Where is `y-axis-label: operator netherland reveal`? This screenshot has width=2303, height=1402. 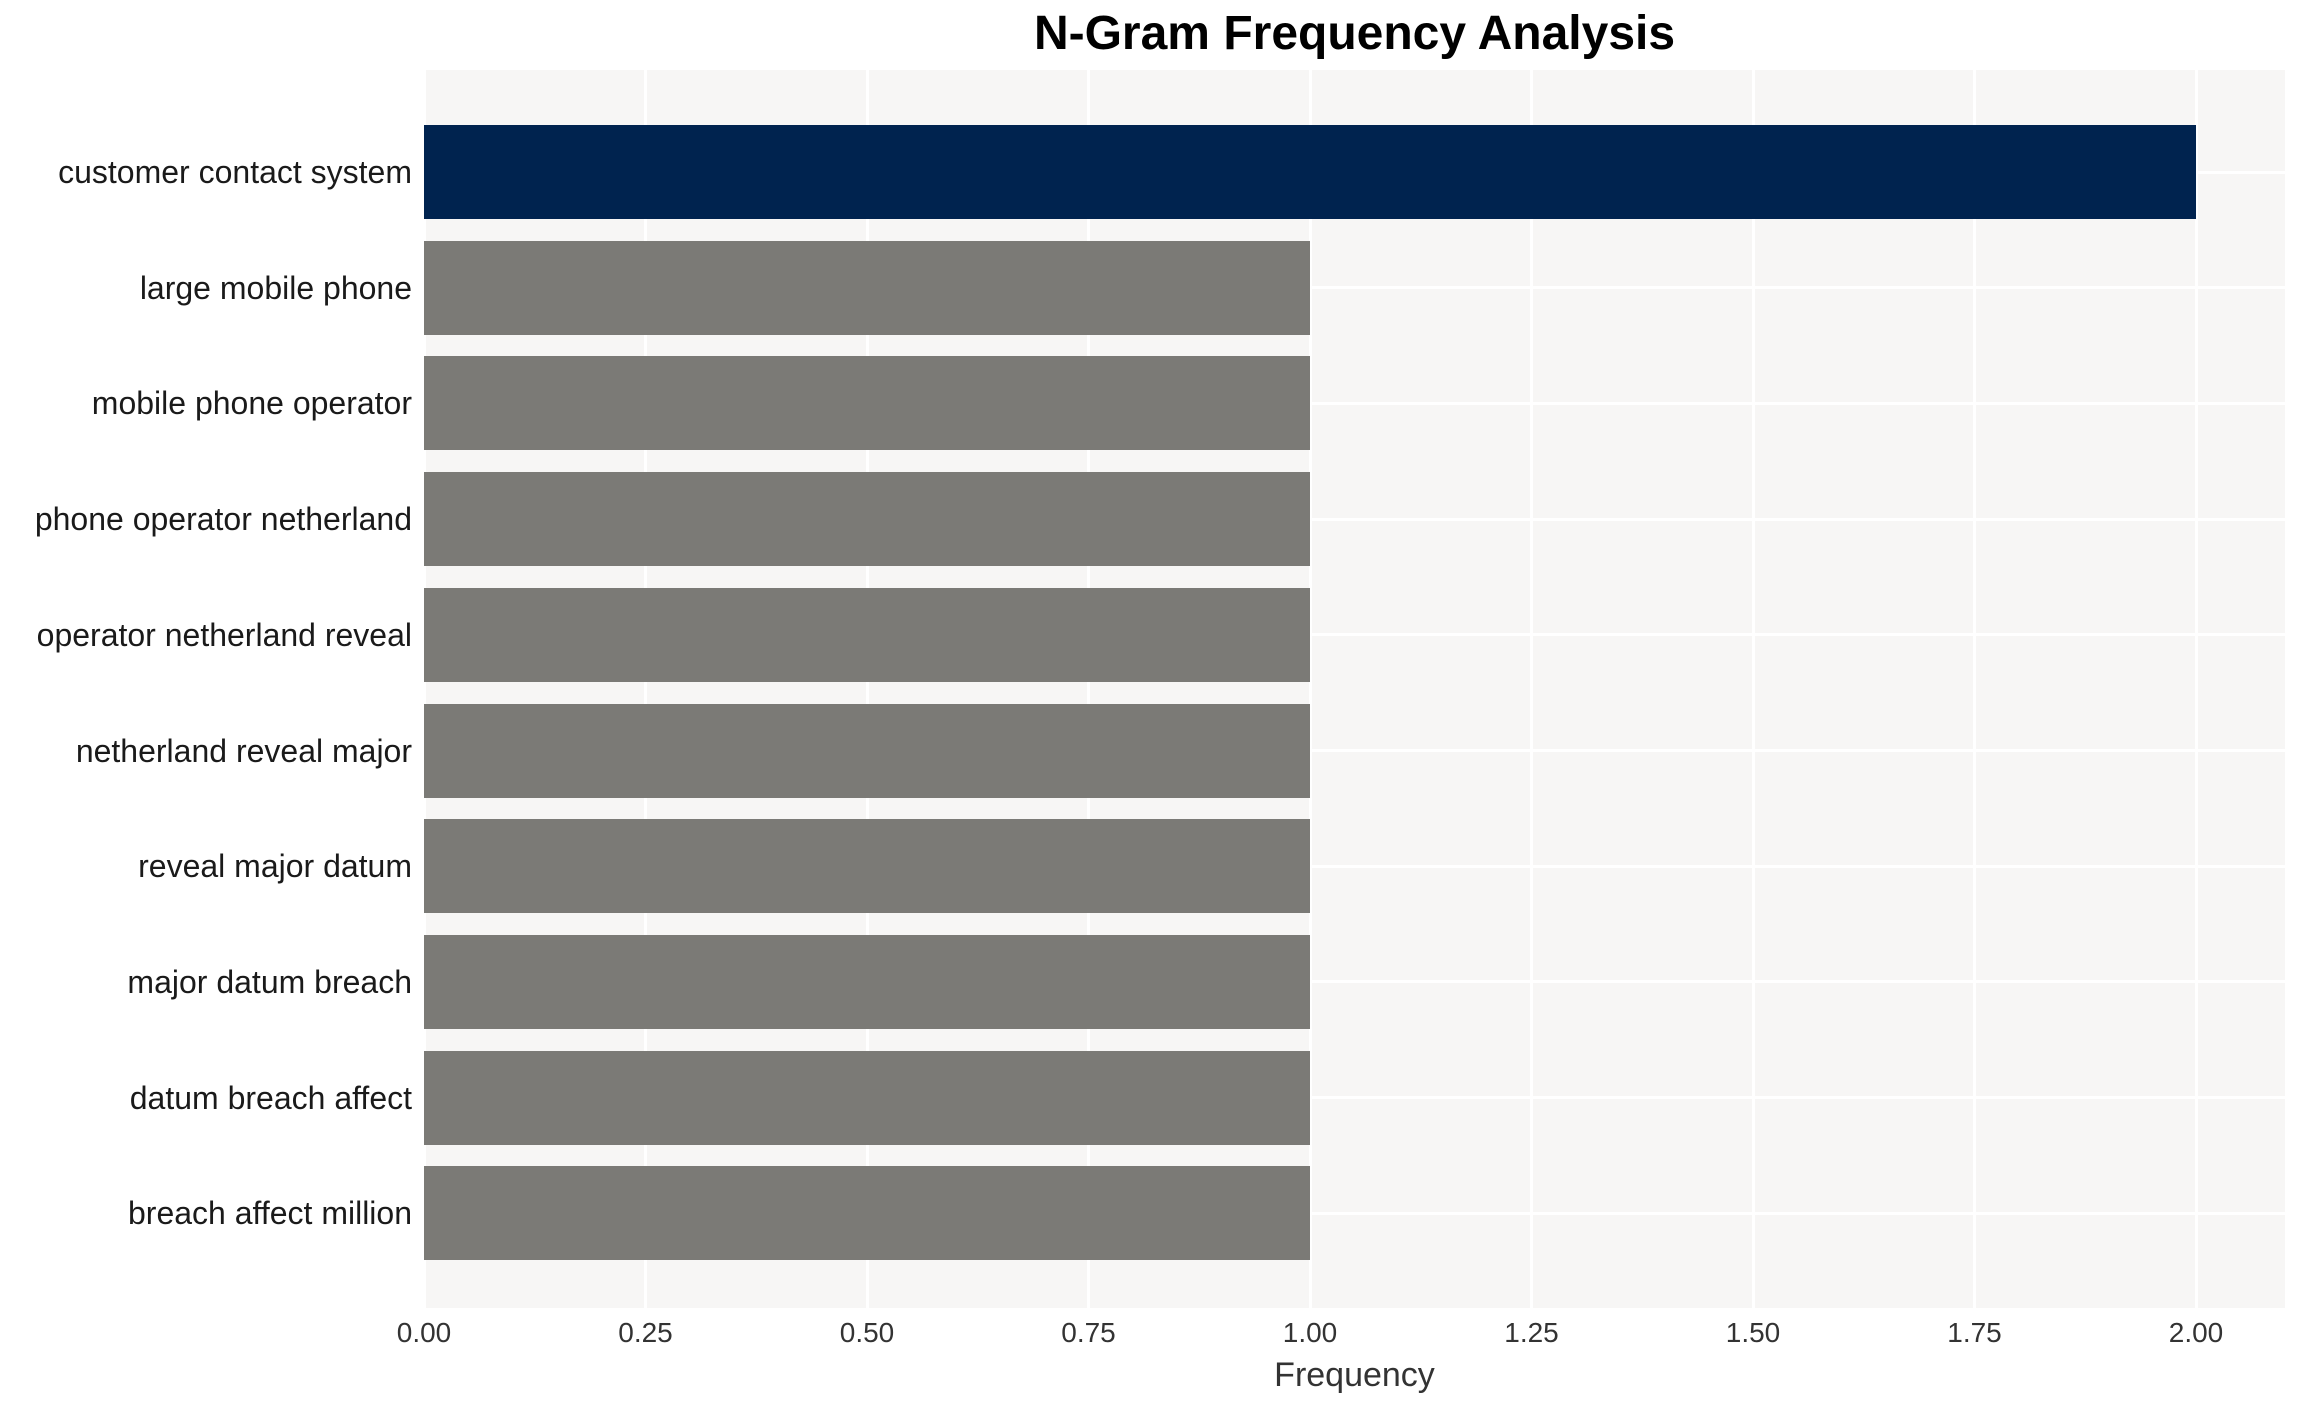 y-axis-label: operator netherland reveal is located at coordinates (224, 634).